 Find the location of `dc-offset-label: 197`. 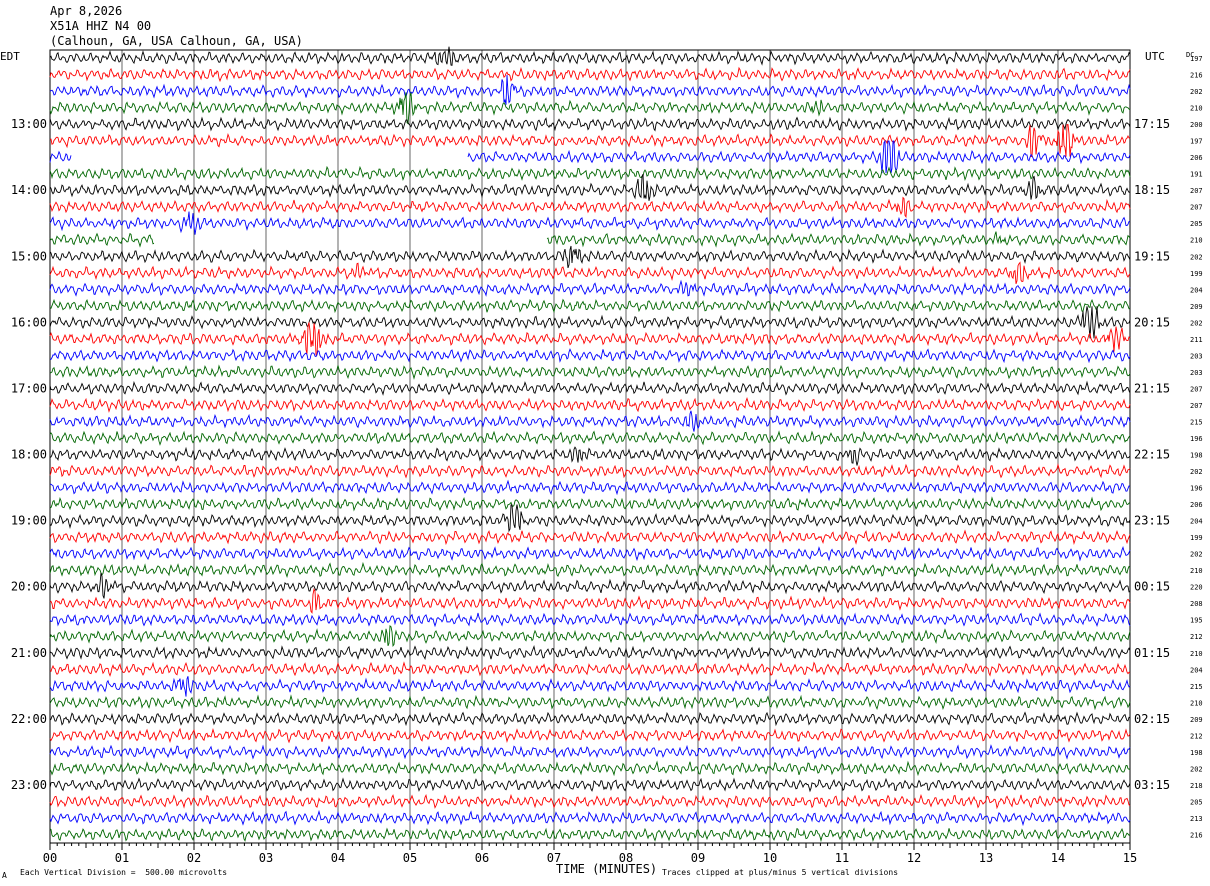

dc-offset-label: 197 is located at coordinates (1196, 59).